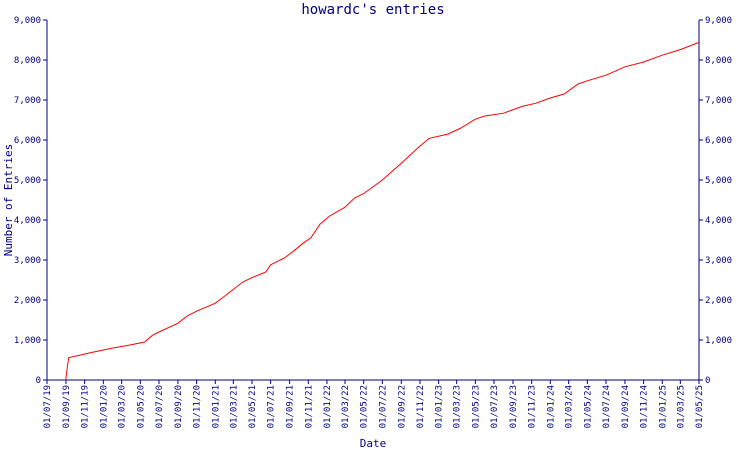  Describe the element at coordinates (495, 406) in the screenshot. I see `x-tick-label: 01/07/23` at that location.